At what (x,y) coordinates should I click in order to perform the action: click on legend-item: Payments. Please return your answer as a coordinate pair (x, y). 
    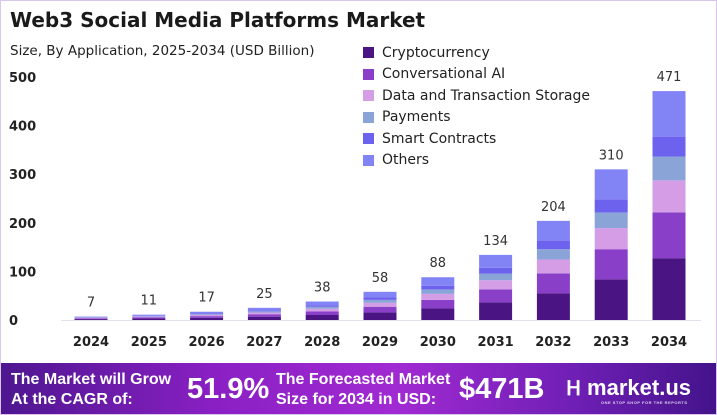
    Looking at the image, I should click on (476, 118).